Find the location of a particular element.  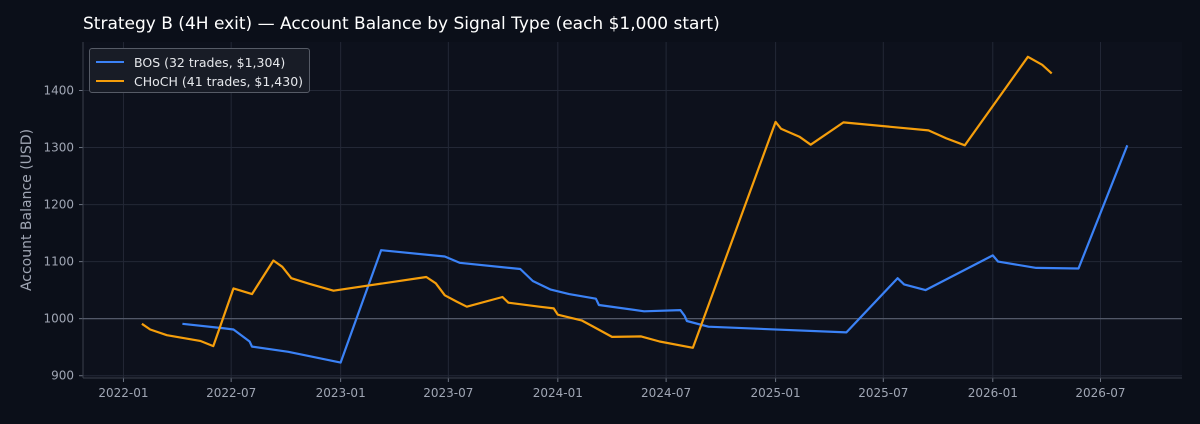

legend-swatch-choch is located at coordinates (110, 81).